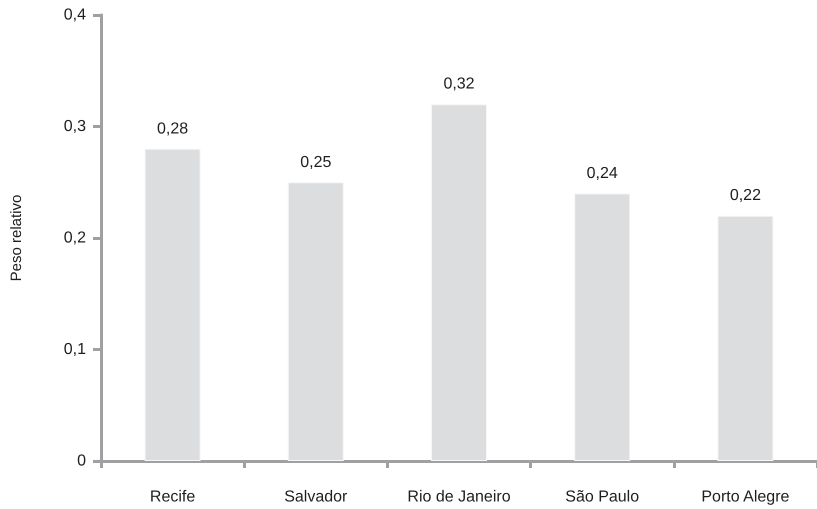  I want to click on data-label: 0,22, so click(746, 195).